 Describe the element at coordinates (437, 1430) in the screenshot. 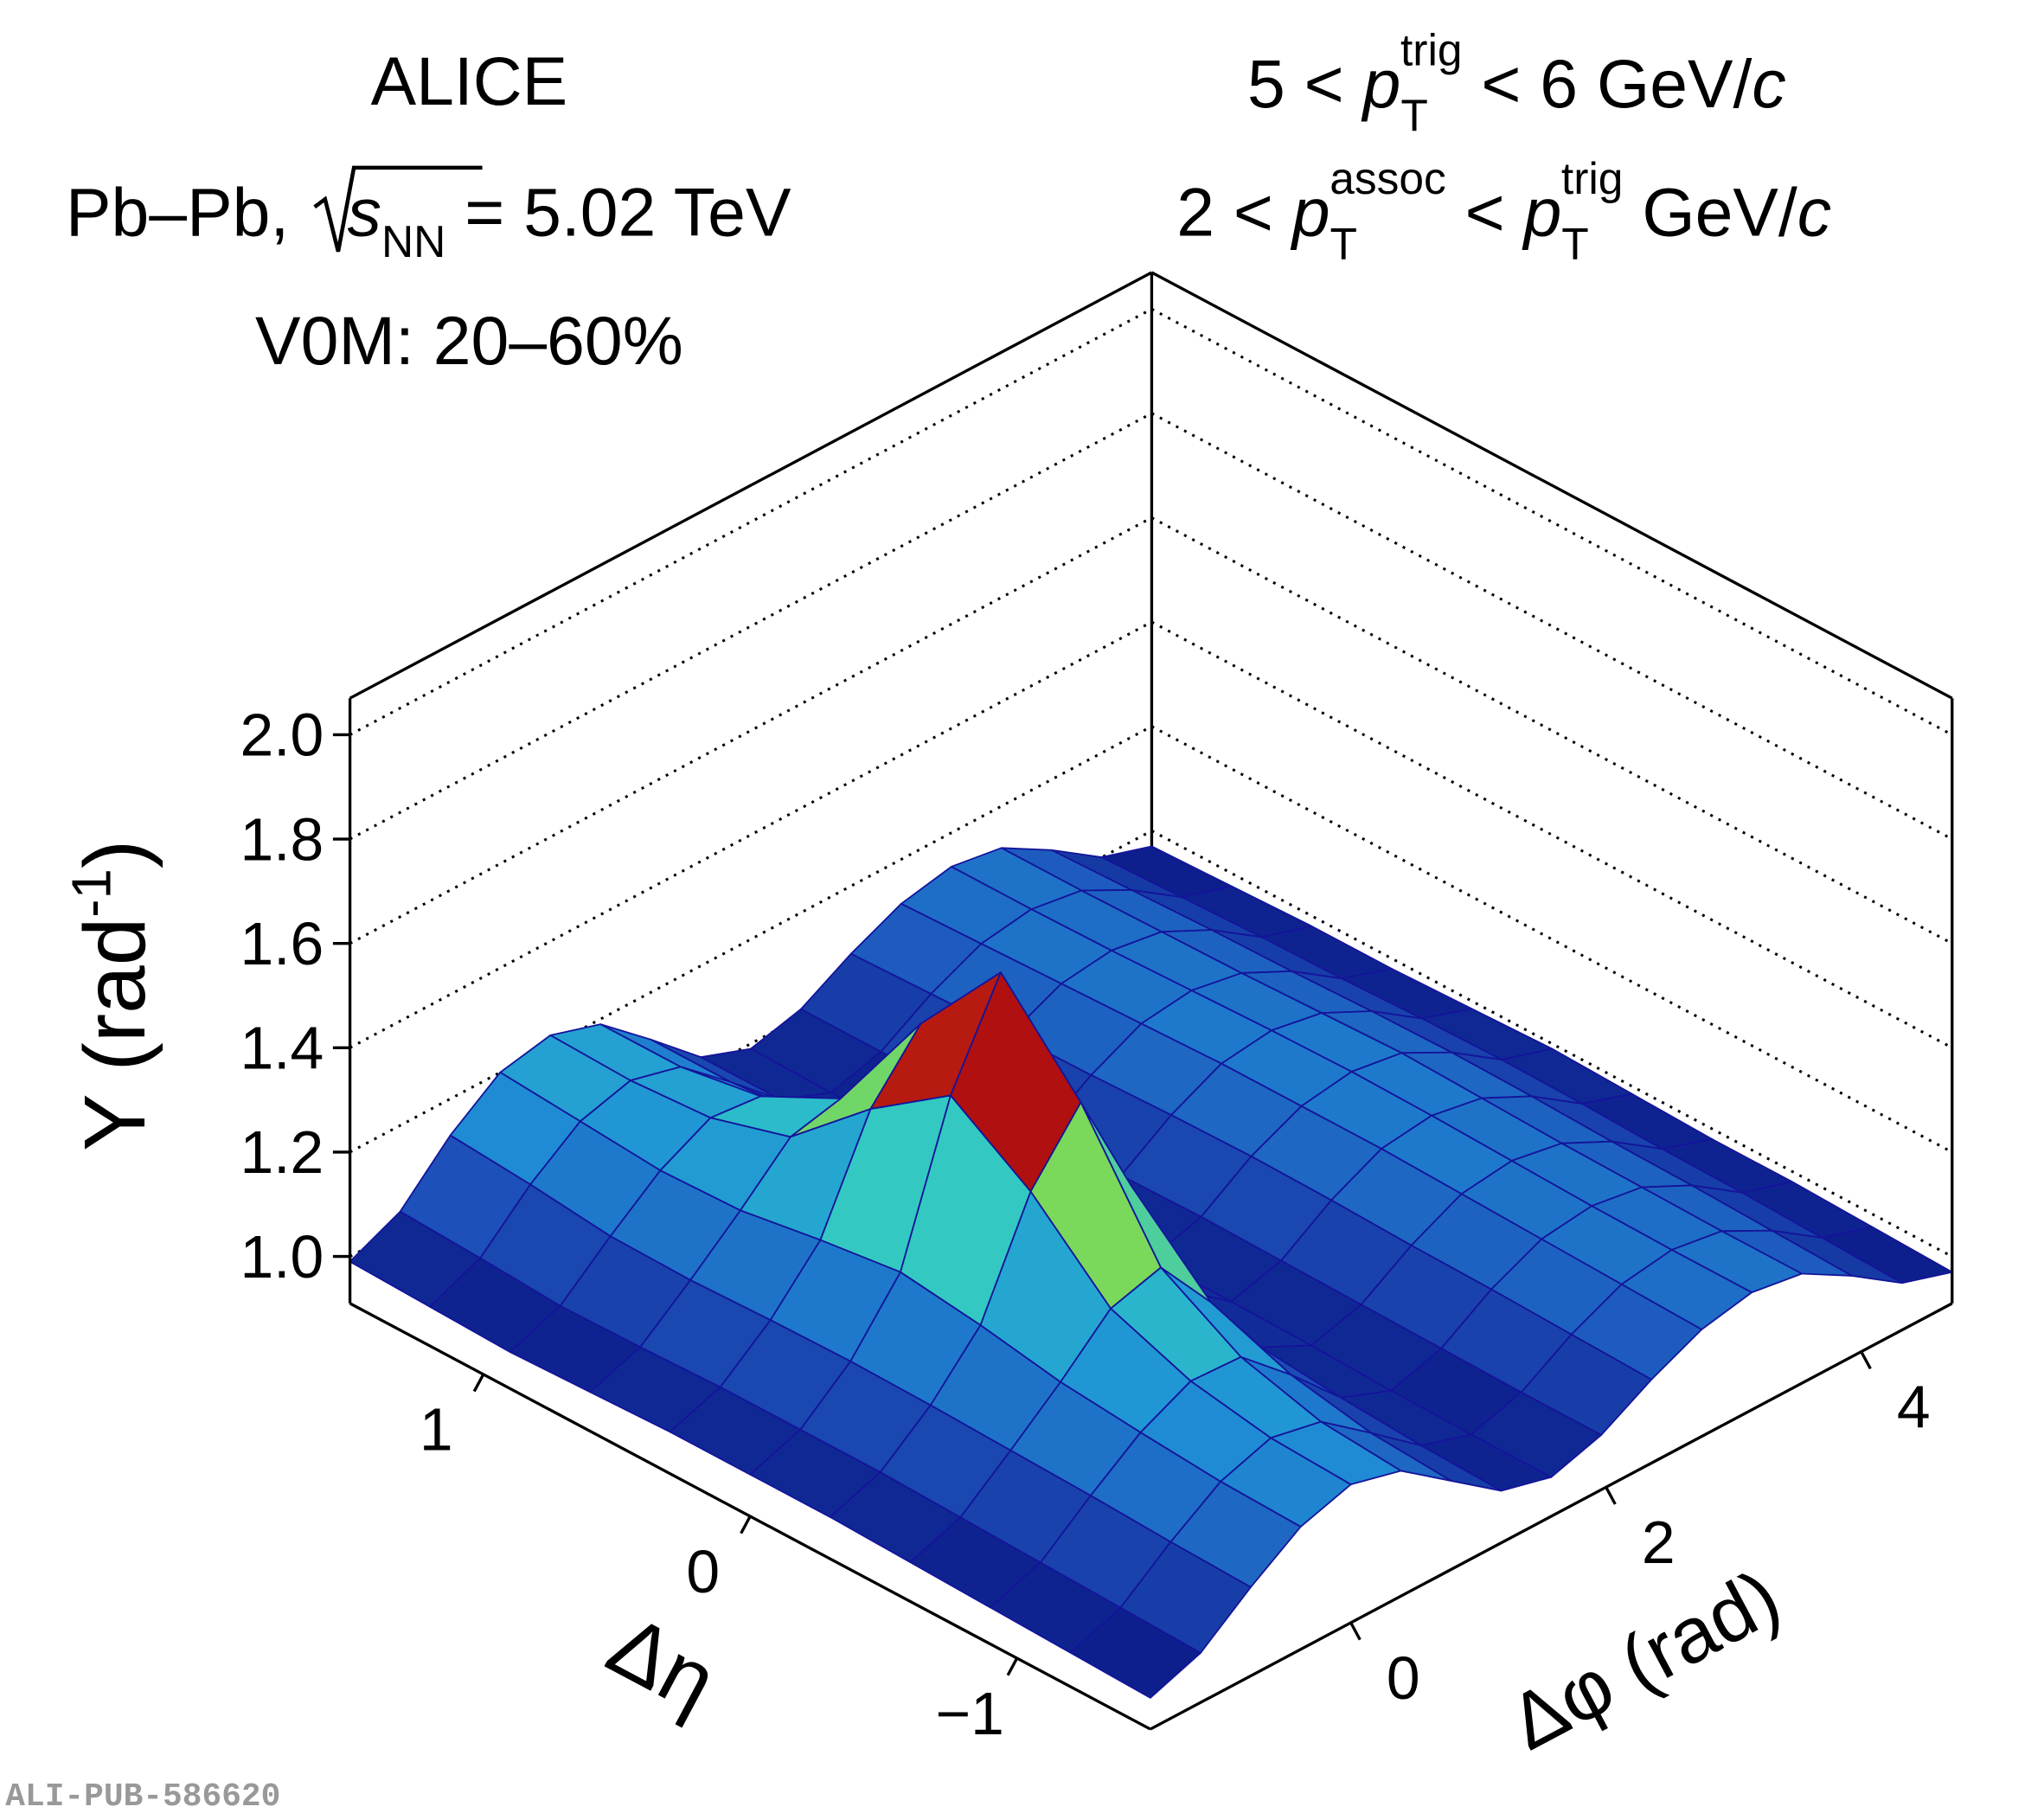

I see `y-tick-label: 1` at that location.